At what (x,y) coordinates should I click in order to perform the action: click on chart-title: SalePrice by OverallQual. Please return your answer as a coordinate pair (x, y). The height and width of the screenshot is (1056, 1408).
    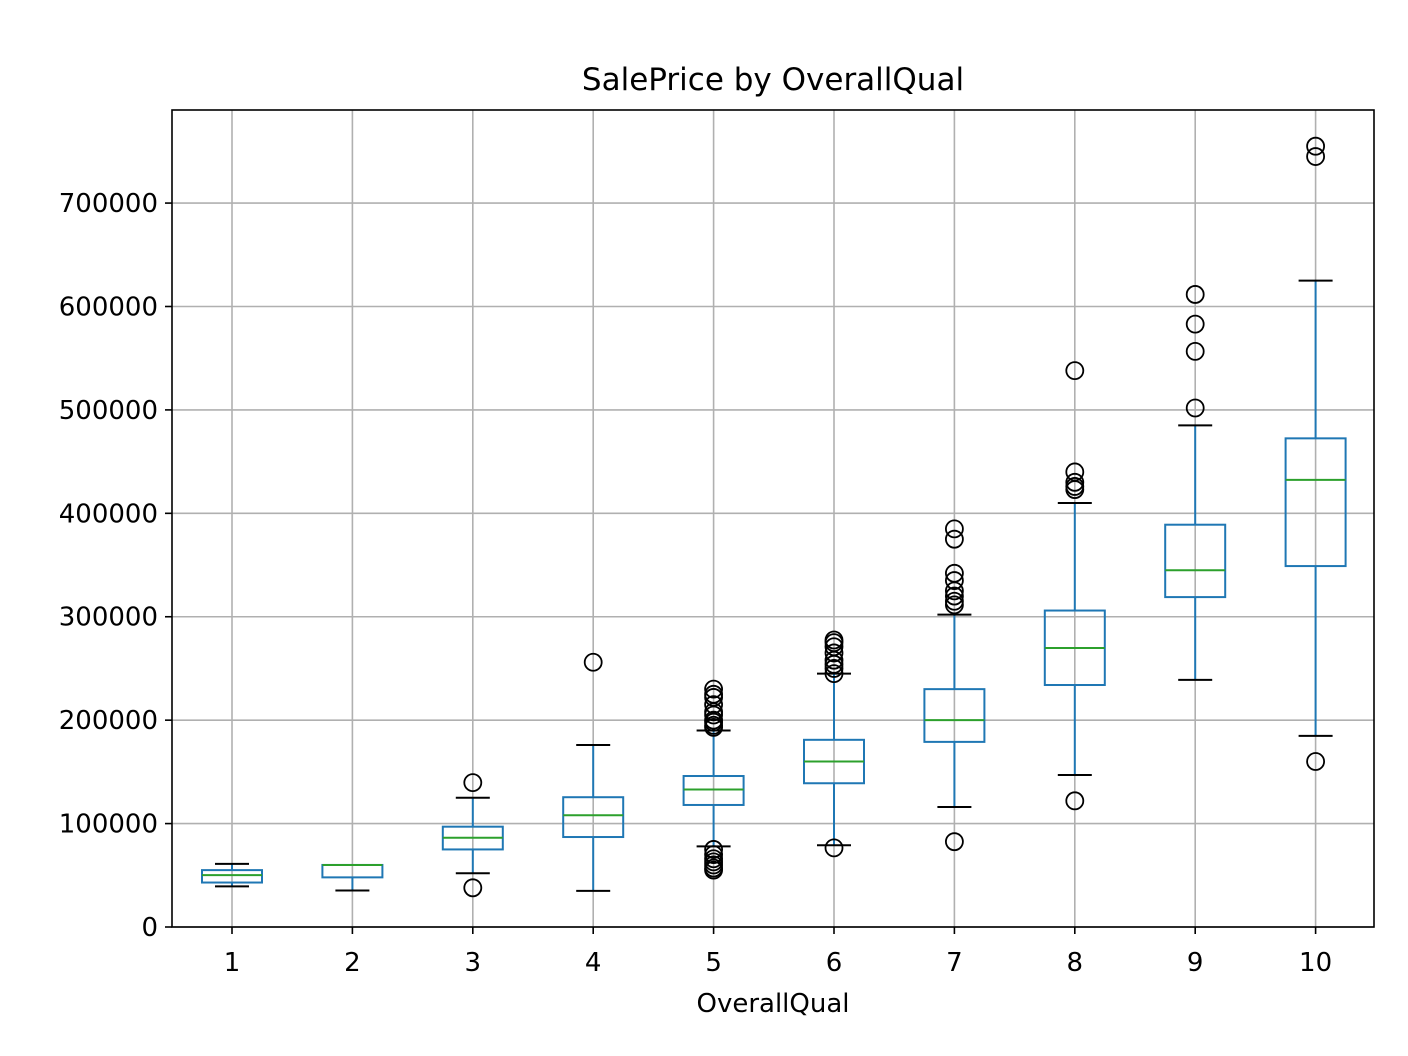
    Looking at the image, I should click on (773, 80).